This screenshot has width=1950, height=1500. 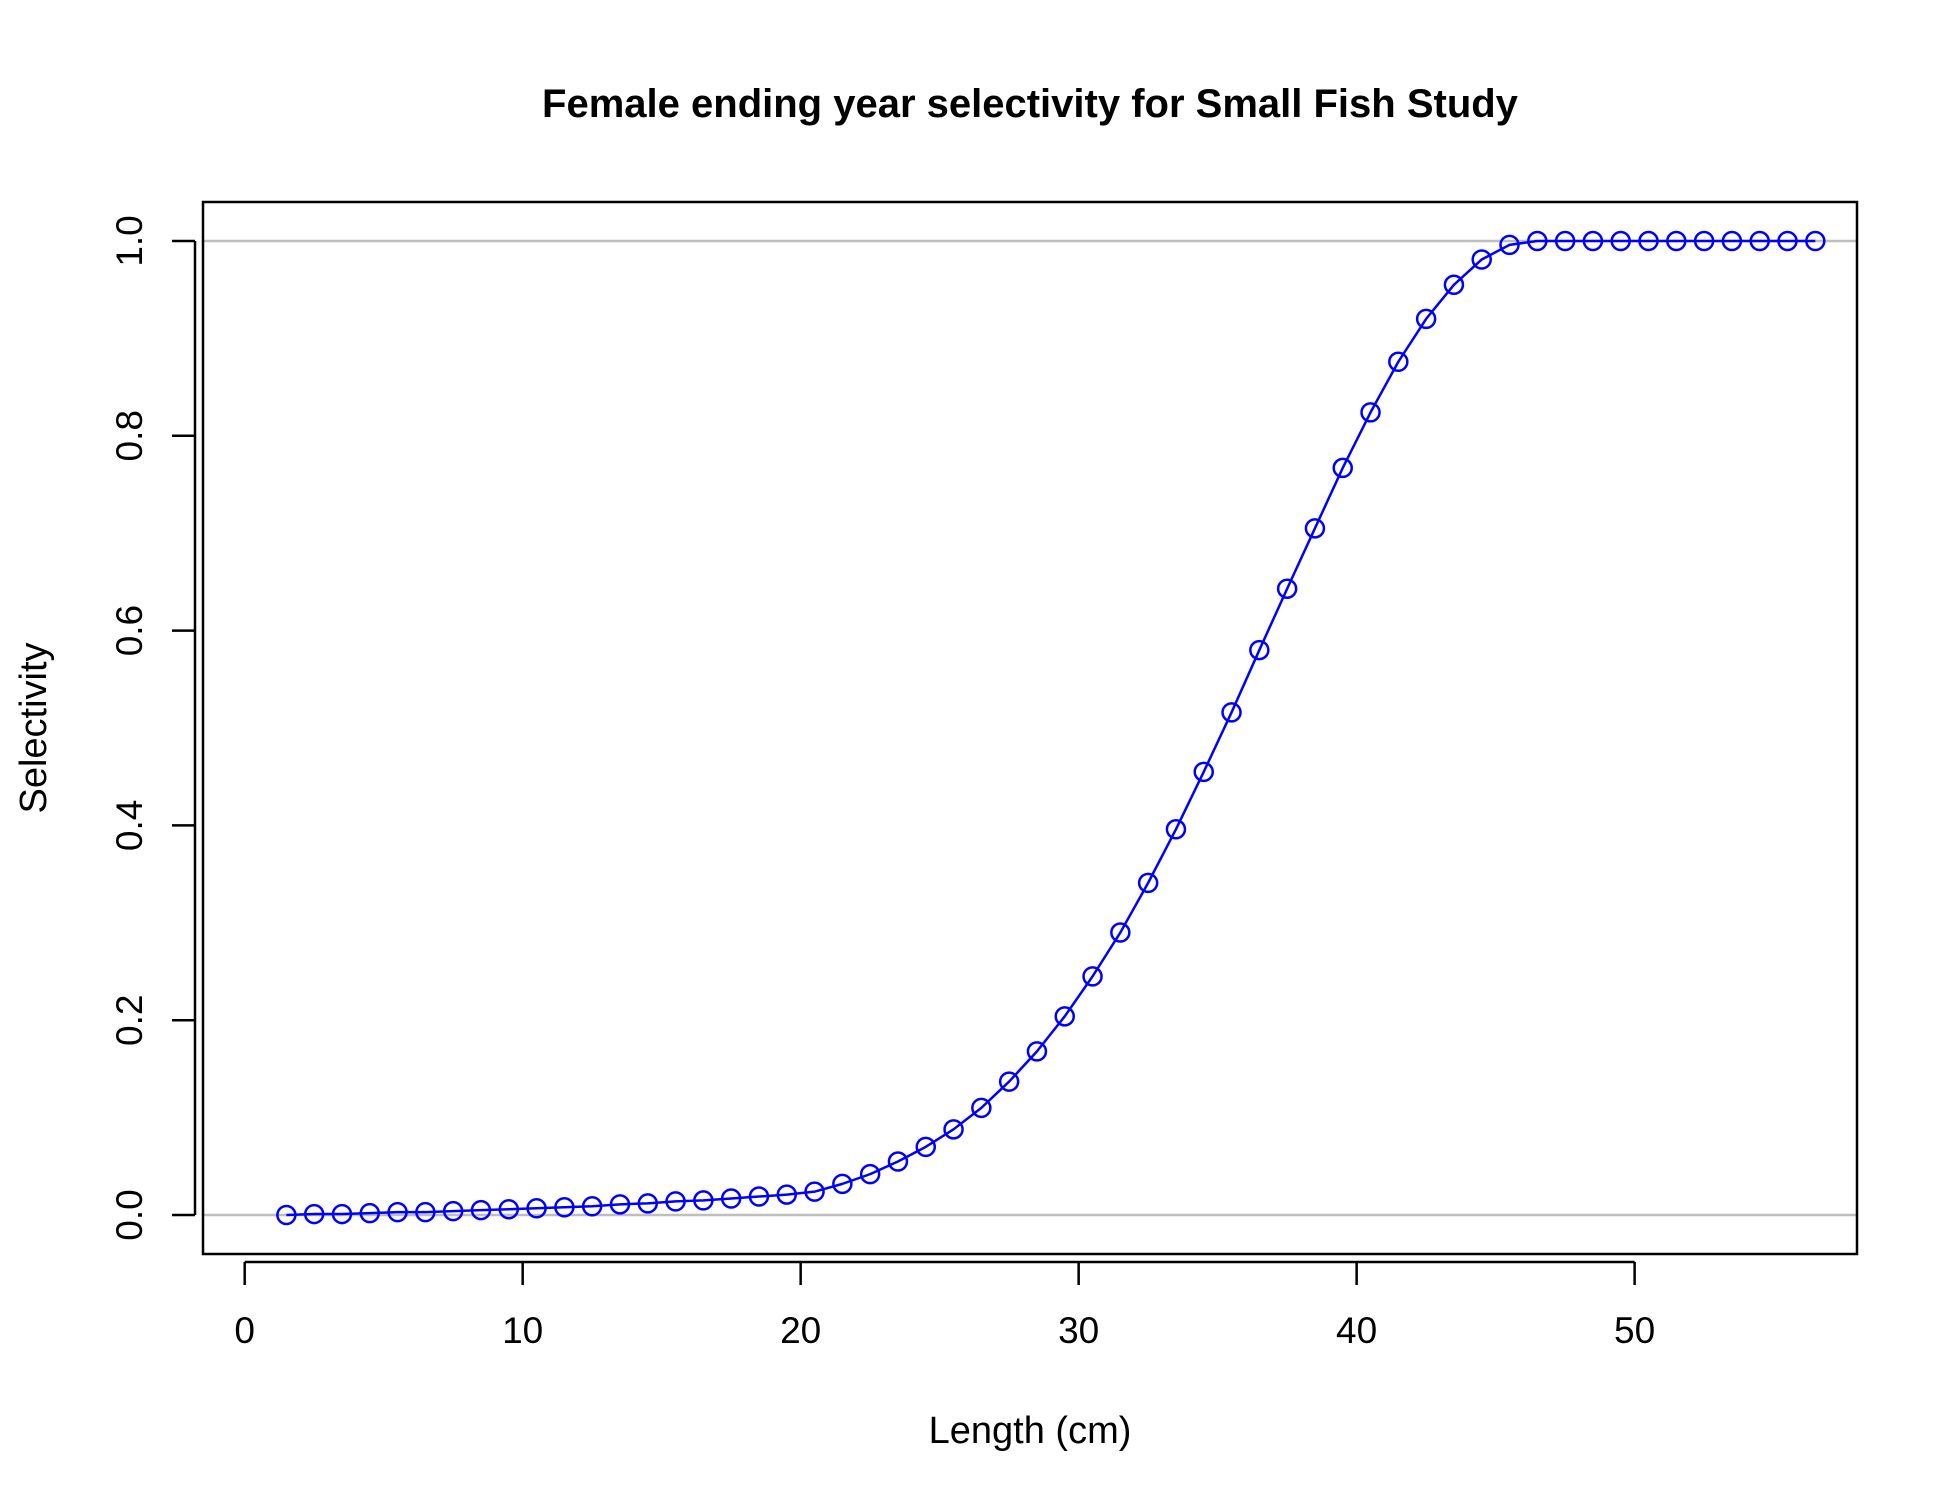 What do you see at coordinates (522, 1330) in the screenshot?
I see `x-tick-label: 10` at bounding box center [522, 1330].